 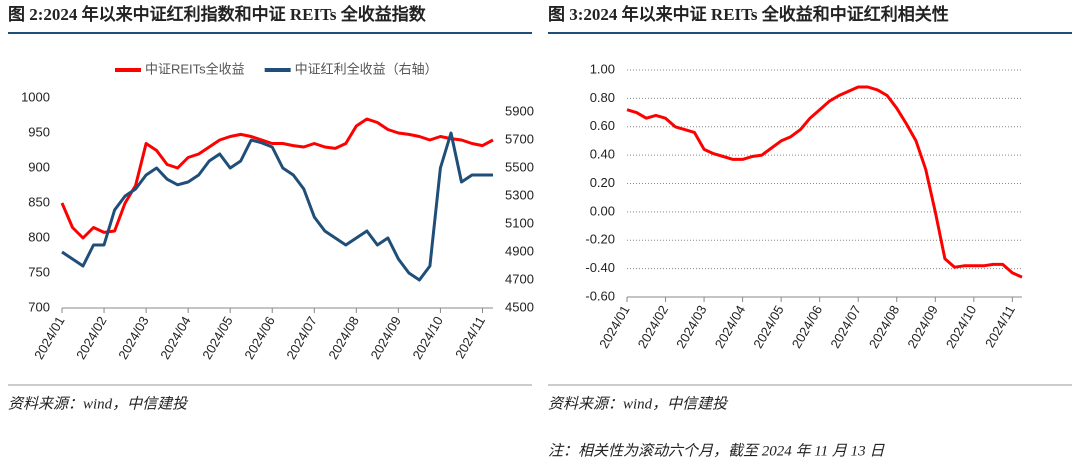 What do you see at coordinates (519, 166) in the screenshot?
I see `y2-tick-label: 5500` at bounding box center [519, 166].